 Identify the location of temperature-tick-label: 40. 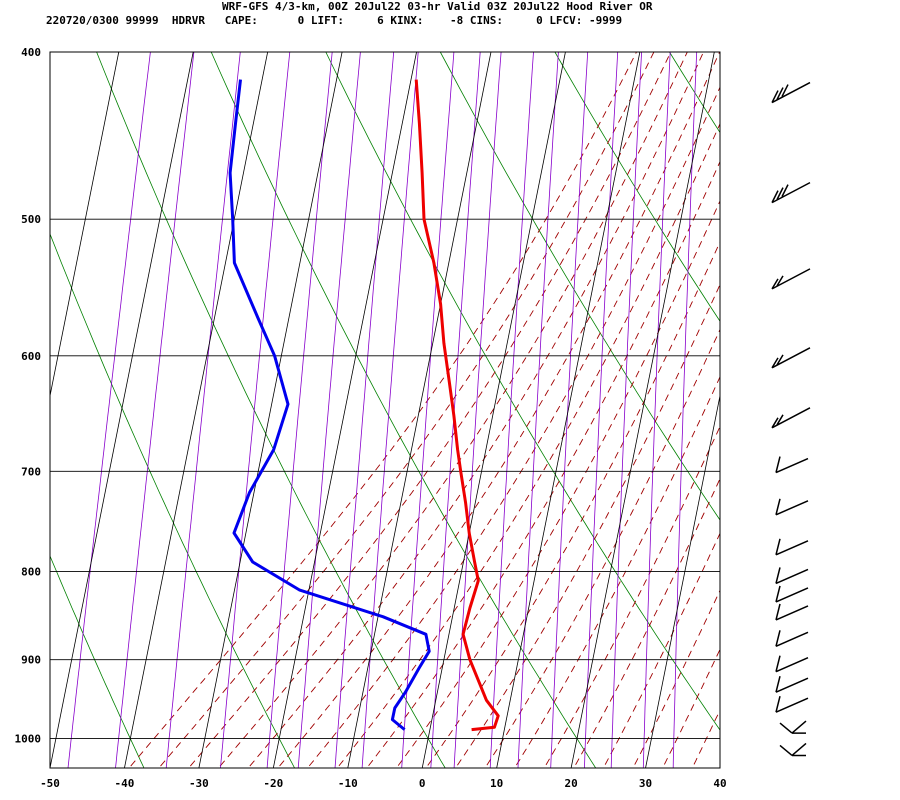
(719, 783).